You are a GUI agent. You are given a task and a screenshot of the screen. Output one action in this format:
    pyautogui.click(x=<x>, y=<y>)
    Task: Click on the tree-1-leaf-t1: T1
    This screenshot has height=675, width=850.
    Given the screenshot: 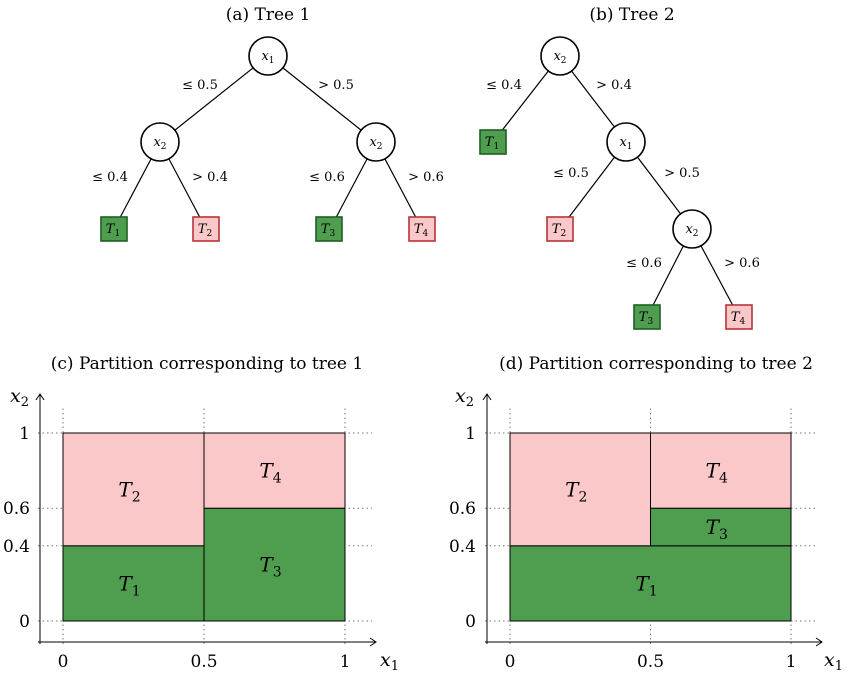 What is the action you would take?
    pyautogui.click(x=114, y=229)
    